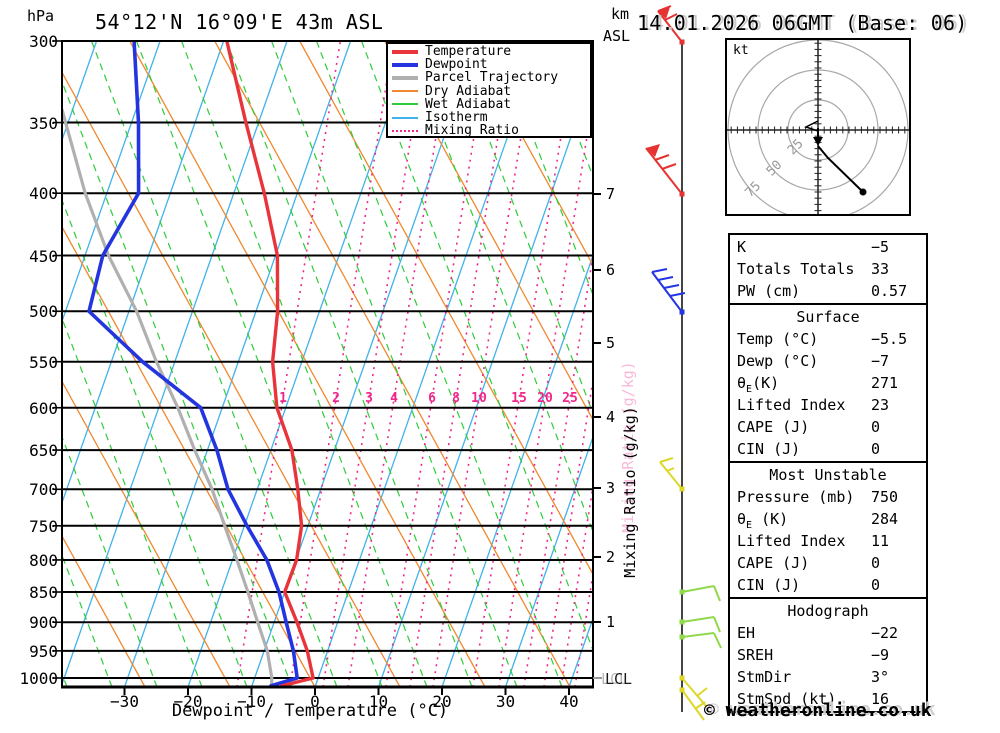 The width and height of the screenshot is (1000, 733). Describe the element at coordinates (828, 291) in the screenshot. I see `table-row: PW (cm) 0.57` at that location.